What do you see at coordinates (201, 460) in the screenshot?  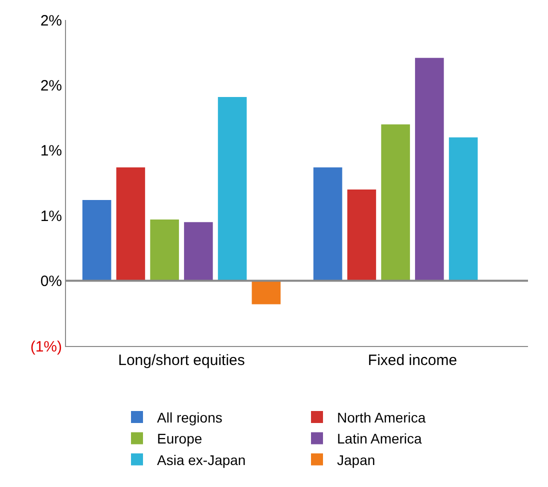 I see `legend-label: Asia ex-Japan` at bounding box center [201, 460].